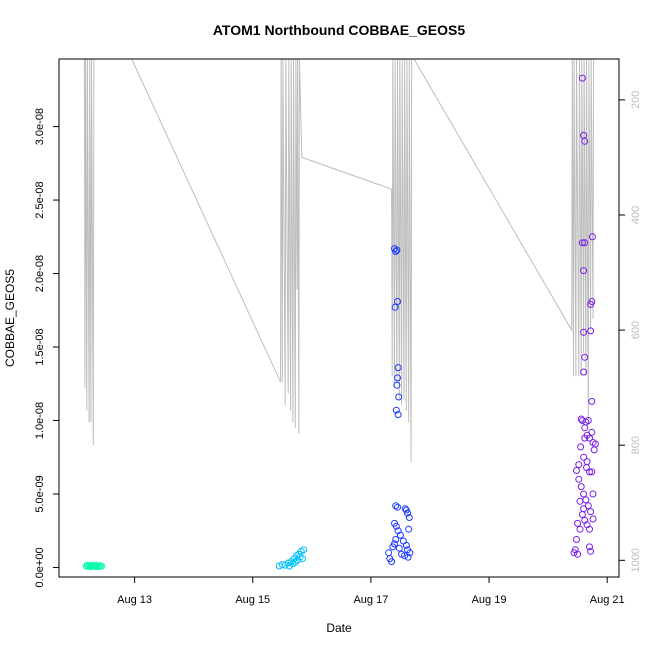  What do you see at coordinates (40, 420) in the screenshot?
I see `y-tick-label: 1.0e-08` at bounding box center [40, 420].